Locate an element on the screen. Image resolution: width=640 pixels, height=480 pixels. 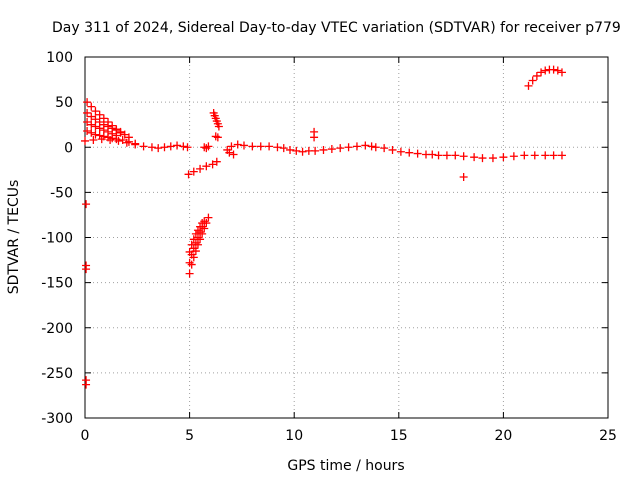
x-tick-label: 20 is located at coordinates (503, 436).